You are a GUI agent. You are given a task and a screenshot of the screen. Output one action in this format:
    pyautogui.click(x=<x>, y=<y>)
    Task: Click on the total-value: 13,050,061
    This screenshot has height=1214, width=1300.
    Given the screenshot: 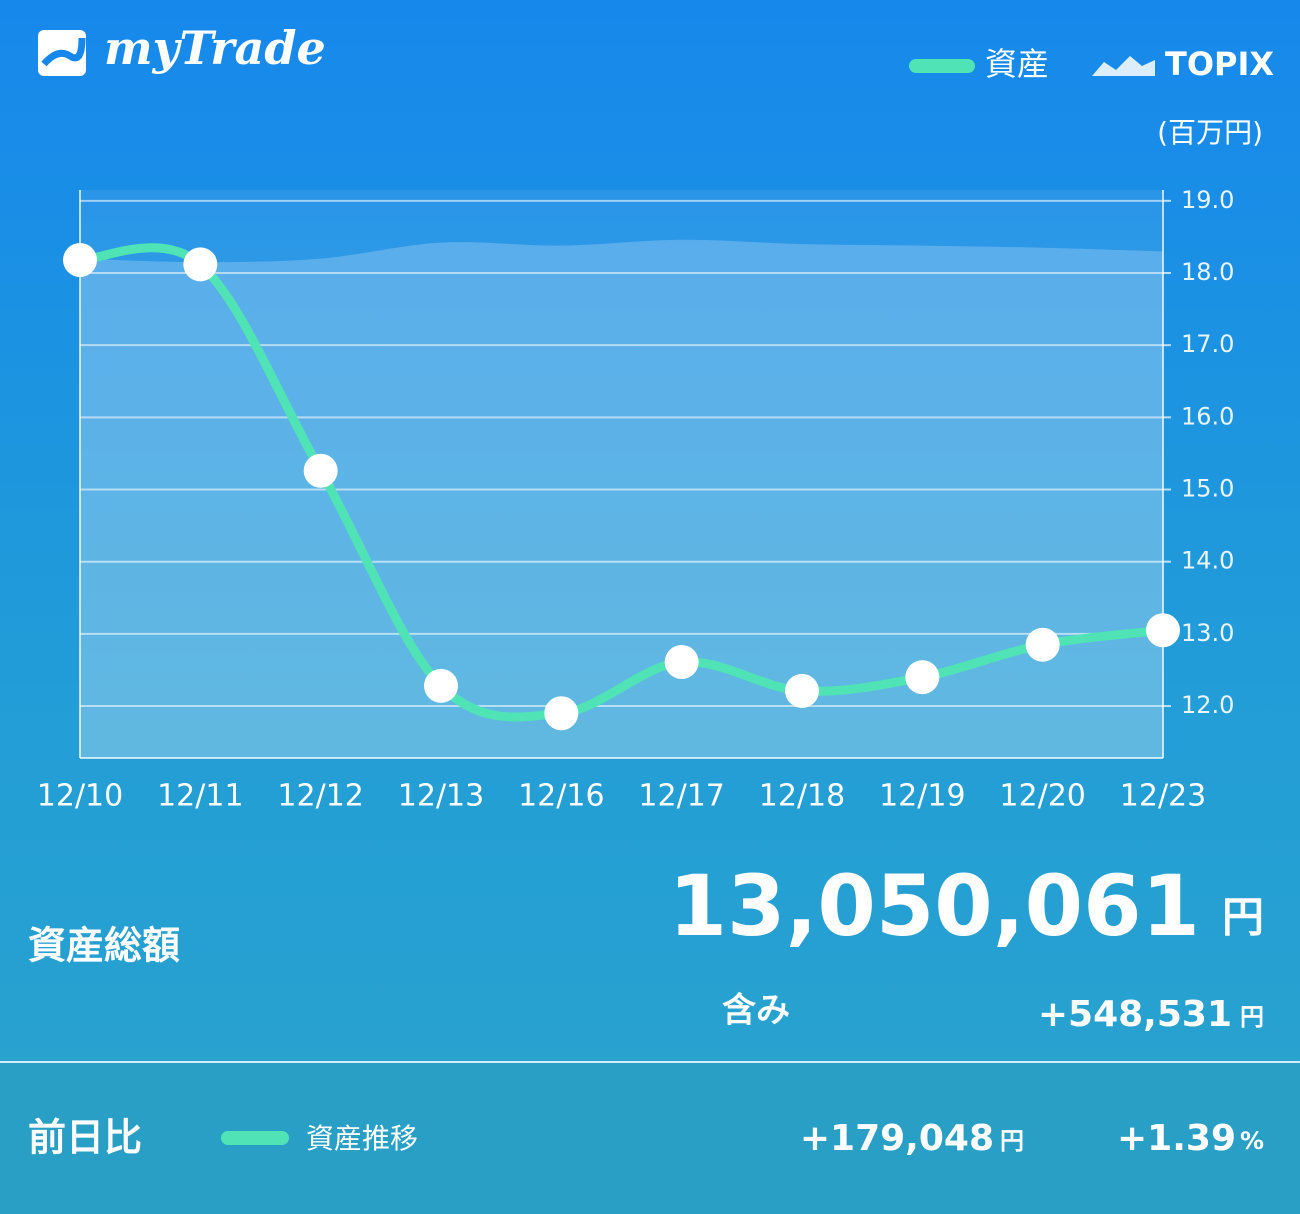 What is the action you would take?
    pyautogui.click(x=934, y=906)
    